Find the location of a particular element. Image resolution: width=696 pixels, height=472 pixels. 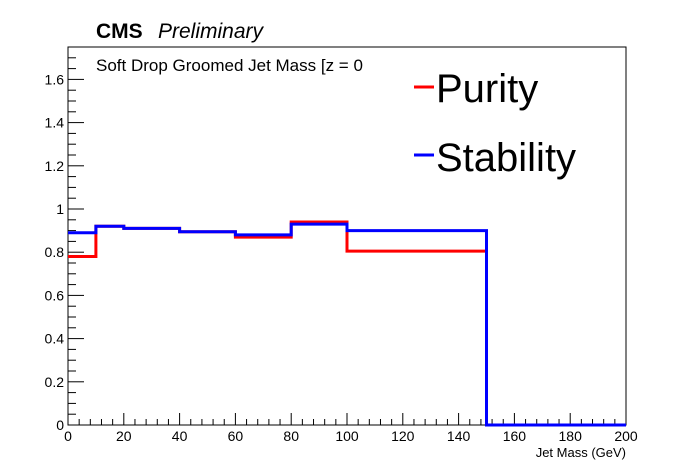

x-tick-label: 180 is located at coordinates (571, 436).